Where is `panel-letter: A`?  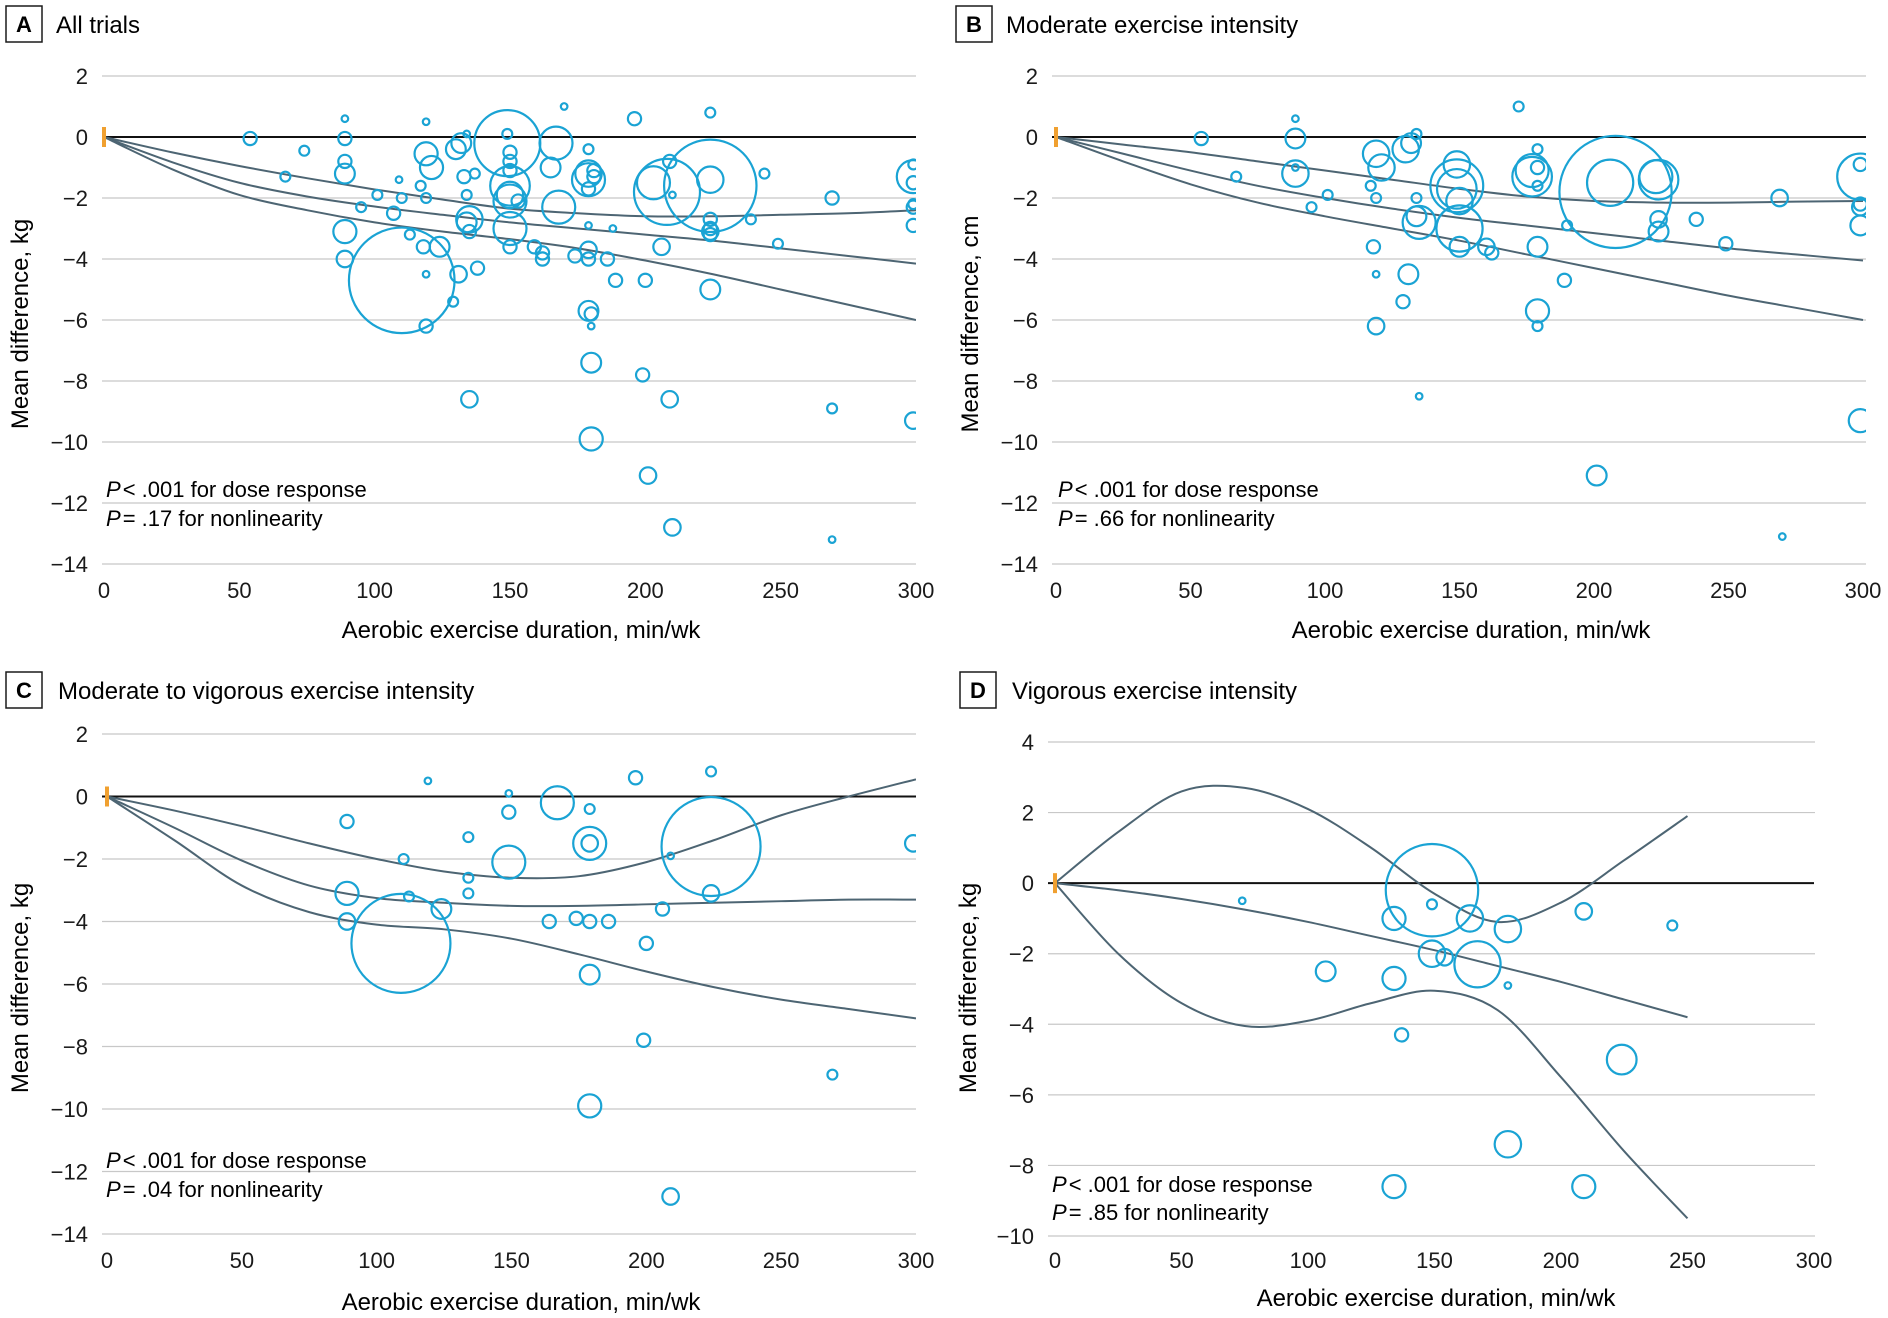
panel-letter: A is located at coordinates (24, 24).